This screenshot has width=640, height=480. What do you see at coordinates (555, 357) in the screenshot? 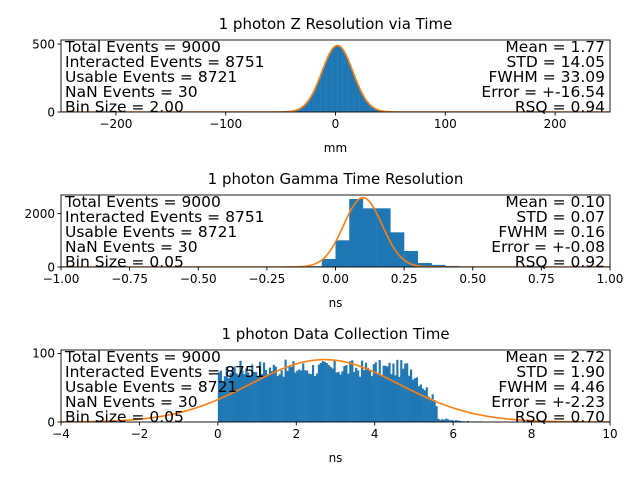
I see `stats-right-line: Mean = 2.72` at bounding box center [555, 357].